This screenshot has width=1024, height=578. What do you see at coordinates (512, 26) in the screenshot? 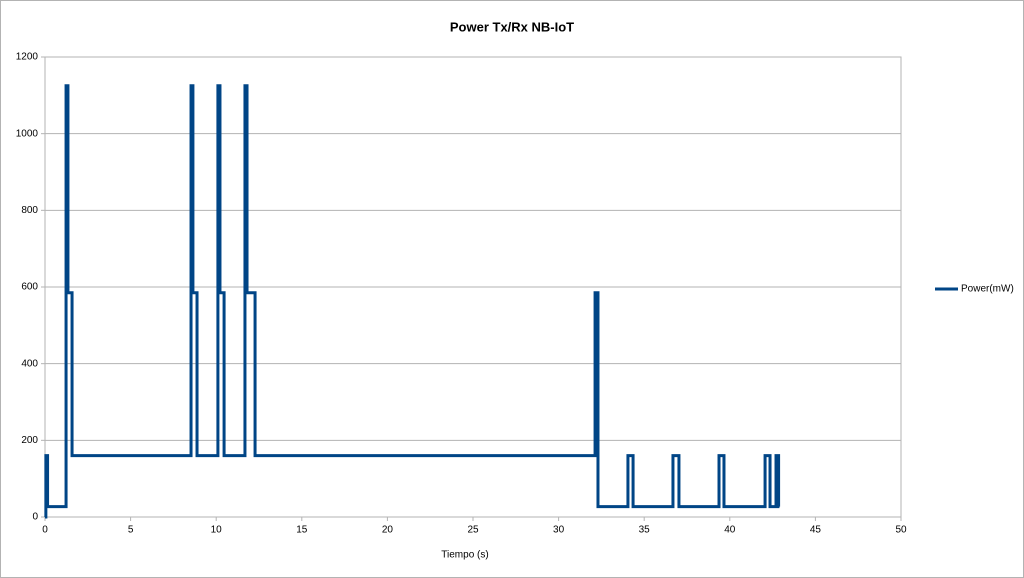
I see `chart-title: Power Tx/Rx NB-IoT` at bounding box center [512, 26].